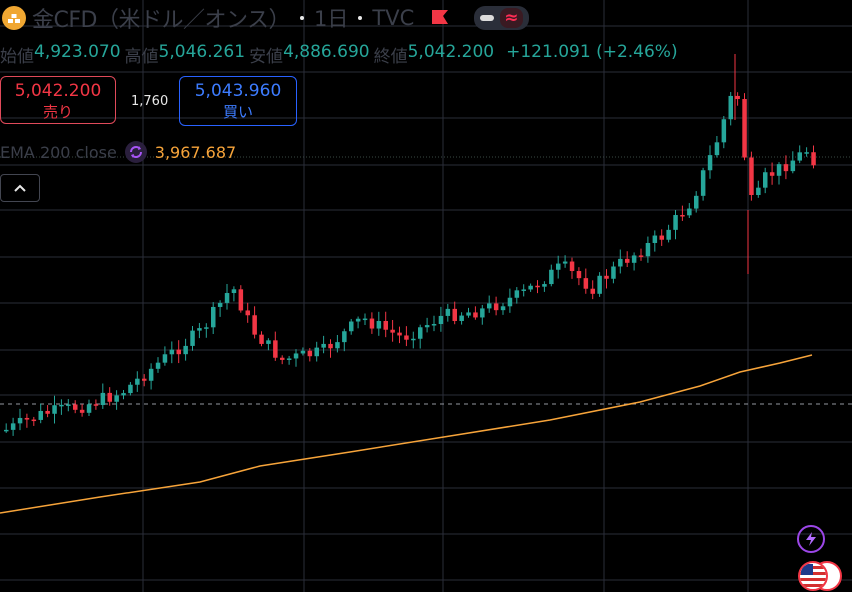 This screenshot has width=852, height=592. Describe the element at coordinates (77, 52) in the screenshot. I see `open-value: 4,923.070` at that location.